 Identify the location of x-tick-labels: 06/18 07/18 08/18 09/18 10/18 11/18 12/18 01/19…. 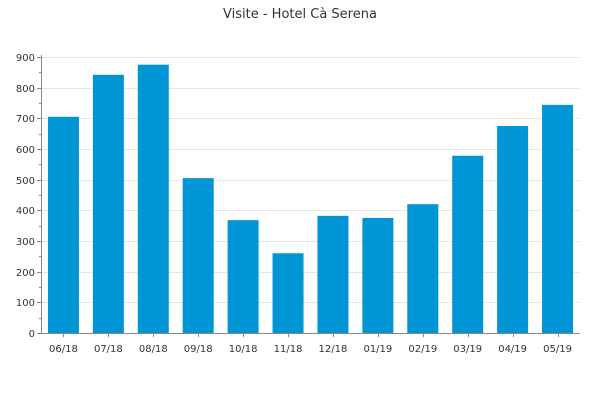
(310, 349).